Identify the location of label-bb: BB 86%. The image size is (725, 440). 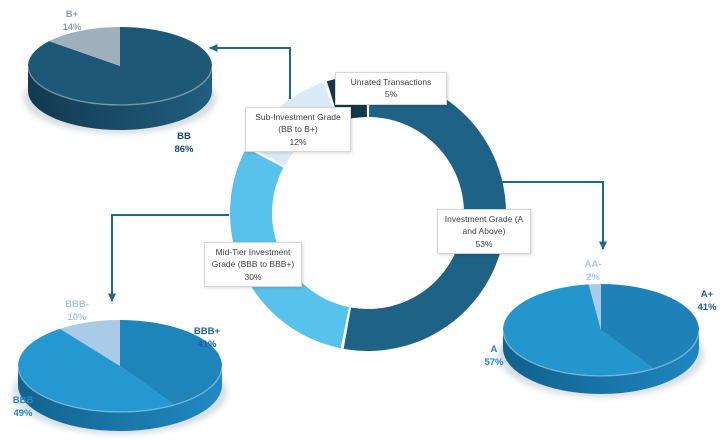
(183, 144).